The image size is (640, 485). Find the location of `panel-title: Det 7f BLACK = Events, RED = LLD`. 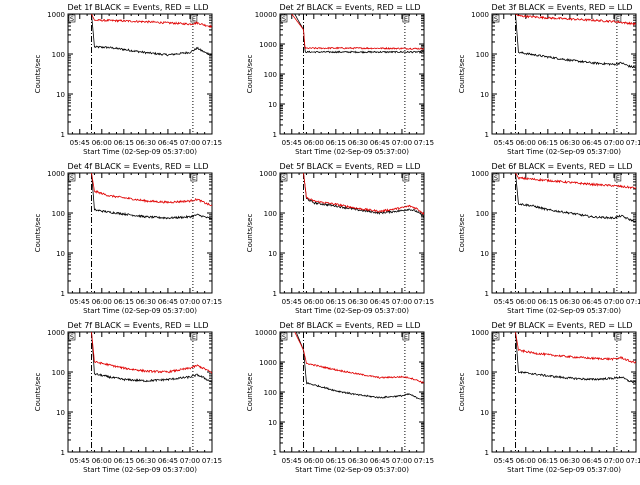

panel-title: Det 7f BLACK = Events, RED = LLD is located at coordinates (137, 325).